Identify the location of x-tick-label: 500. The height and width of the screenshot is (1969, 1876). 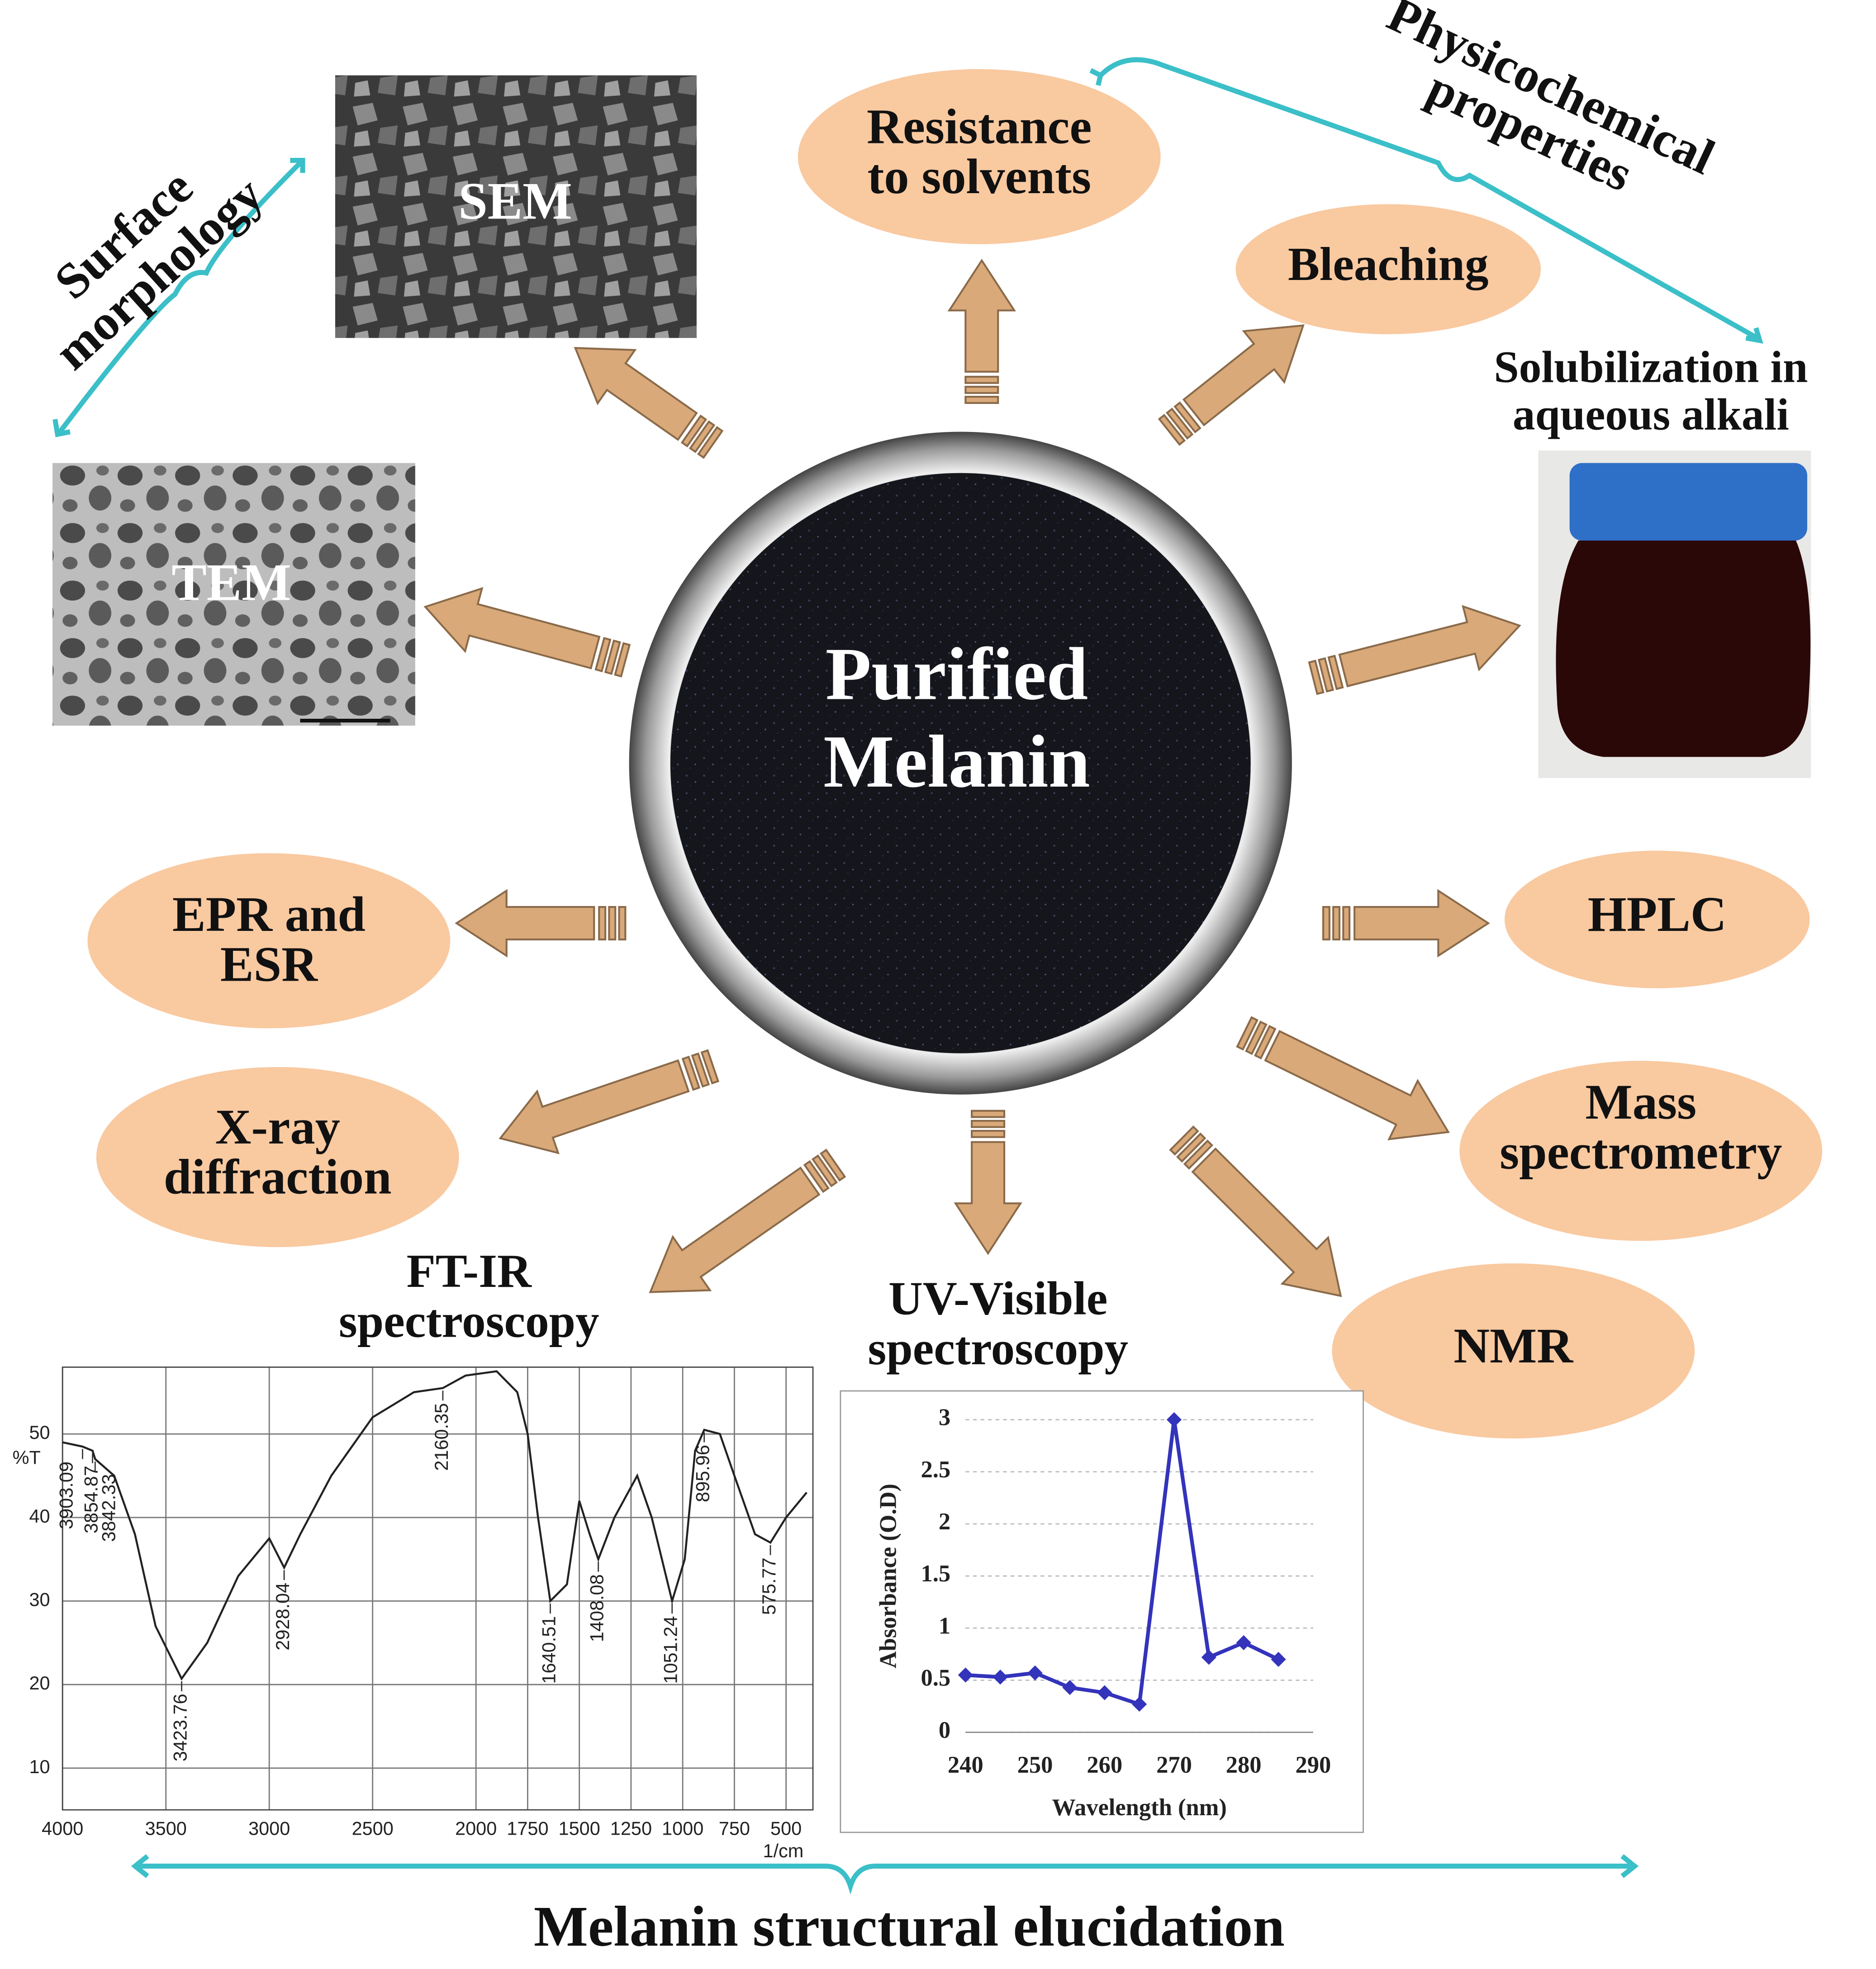
(786, 1828).